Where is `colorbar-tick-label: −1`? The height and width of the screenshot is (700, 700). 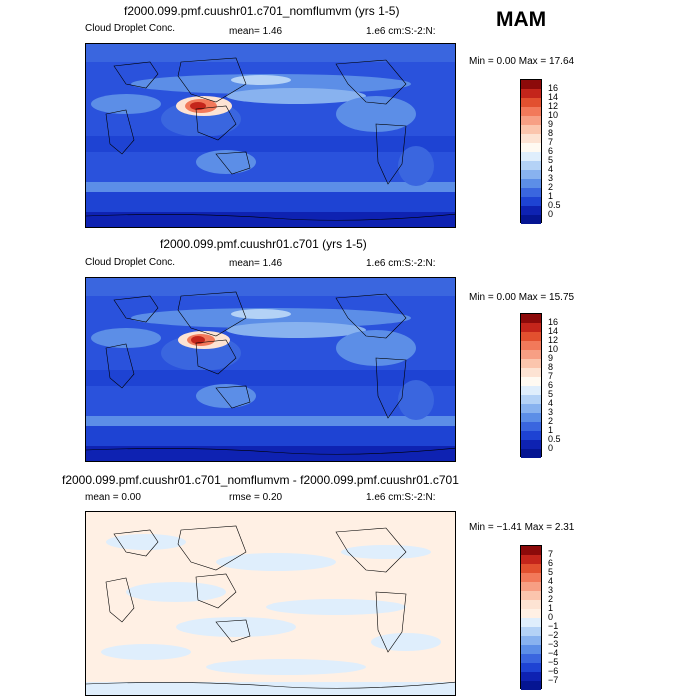
colorbar-tick-label: −1 is located at coordinates (553, 626).